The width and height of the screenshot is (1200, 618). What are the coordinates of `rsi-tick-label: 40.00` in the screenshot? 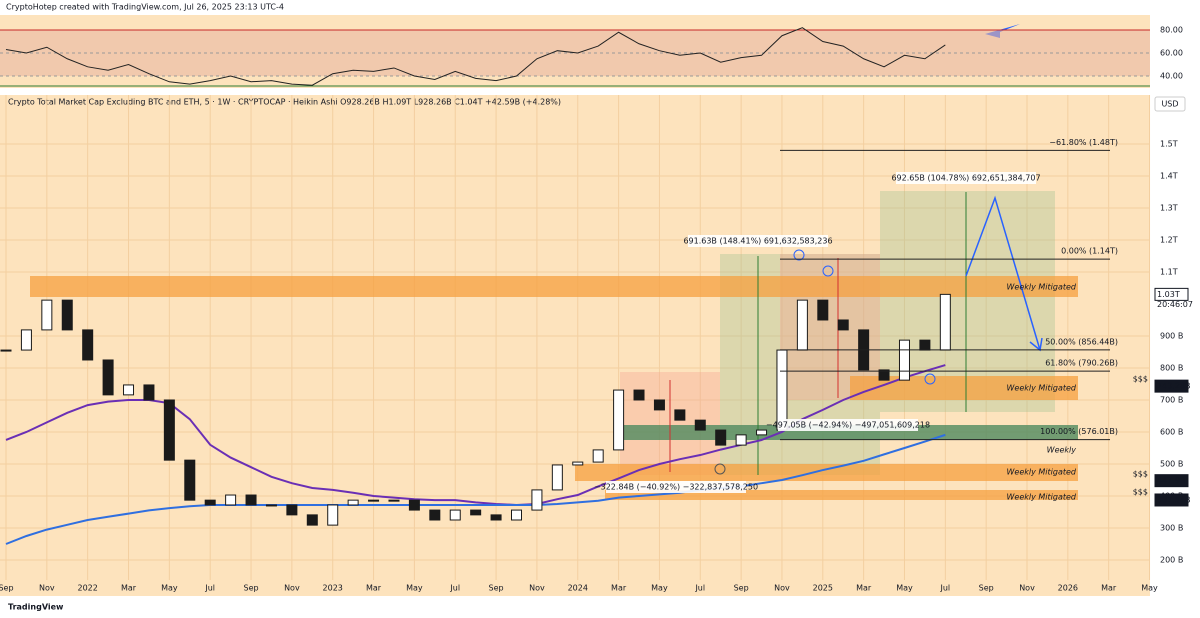 It's located at (1171, 76).